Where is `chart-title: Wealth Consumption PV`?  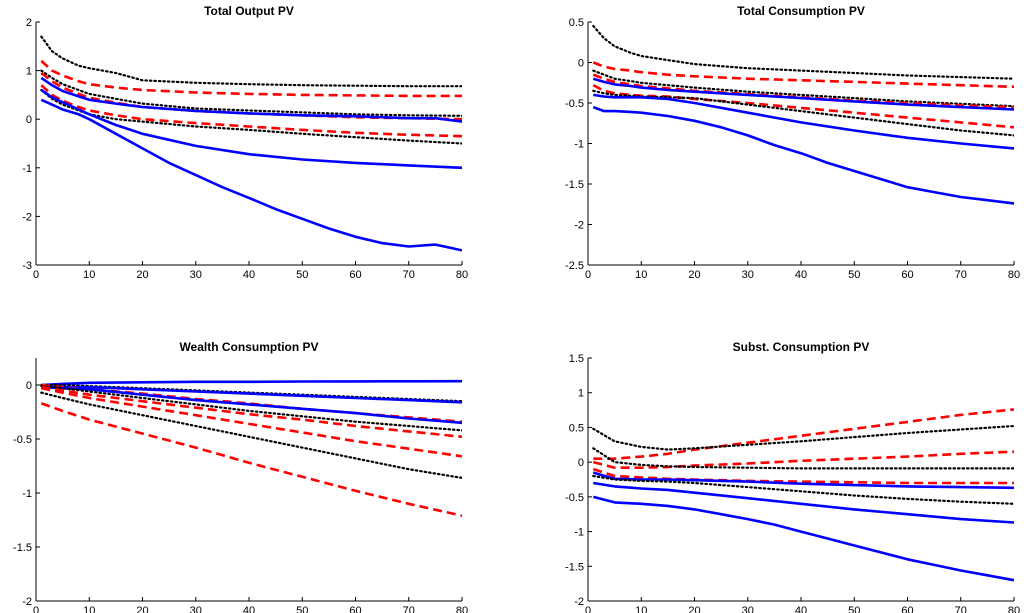 chart-title: Wealth Consumption PV is located at coordinates (248, 347).